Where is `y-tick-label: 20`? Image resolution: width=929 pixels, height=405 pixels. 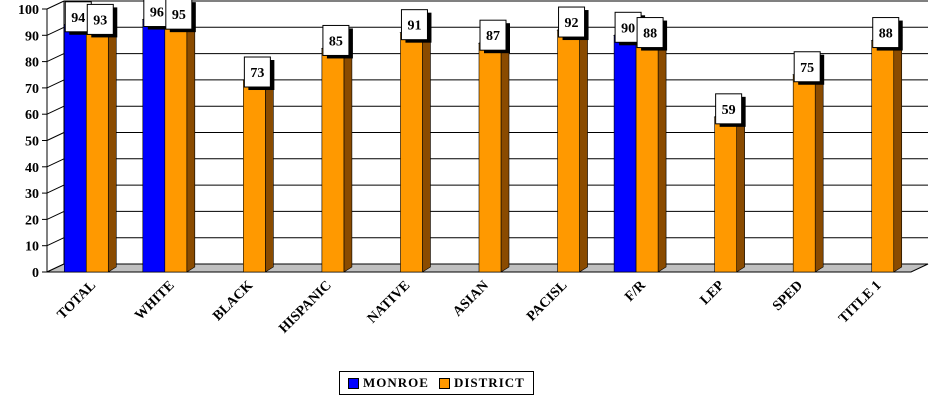 y-tick-label: 20 is located at coordinates (32, 220).